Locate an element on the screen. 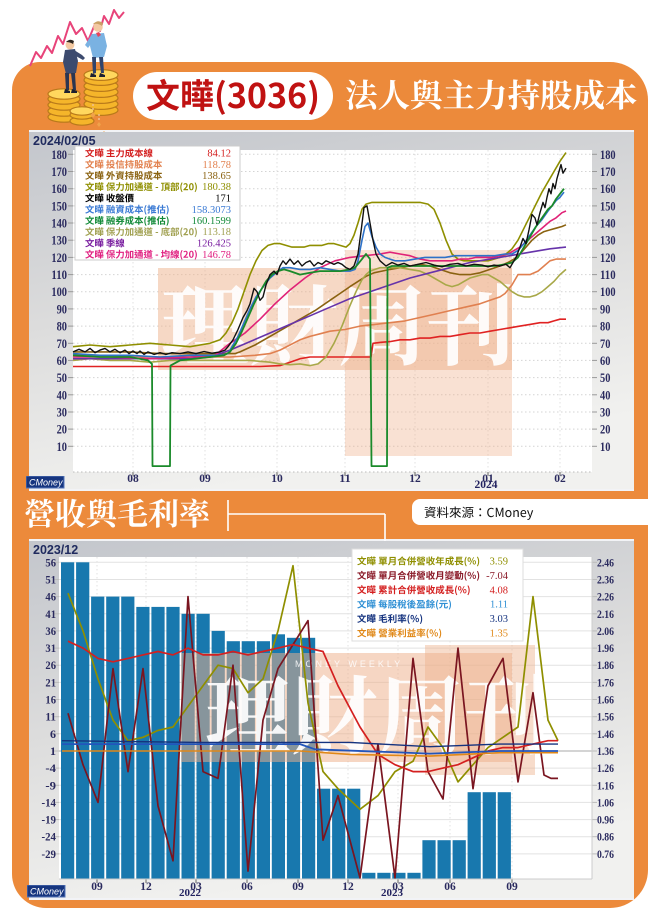  svg-text: 56 is located at coordinates (50, 563).